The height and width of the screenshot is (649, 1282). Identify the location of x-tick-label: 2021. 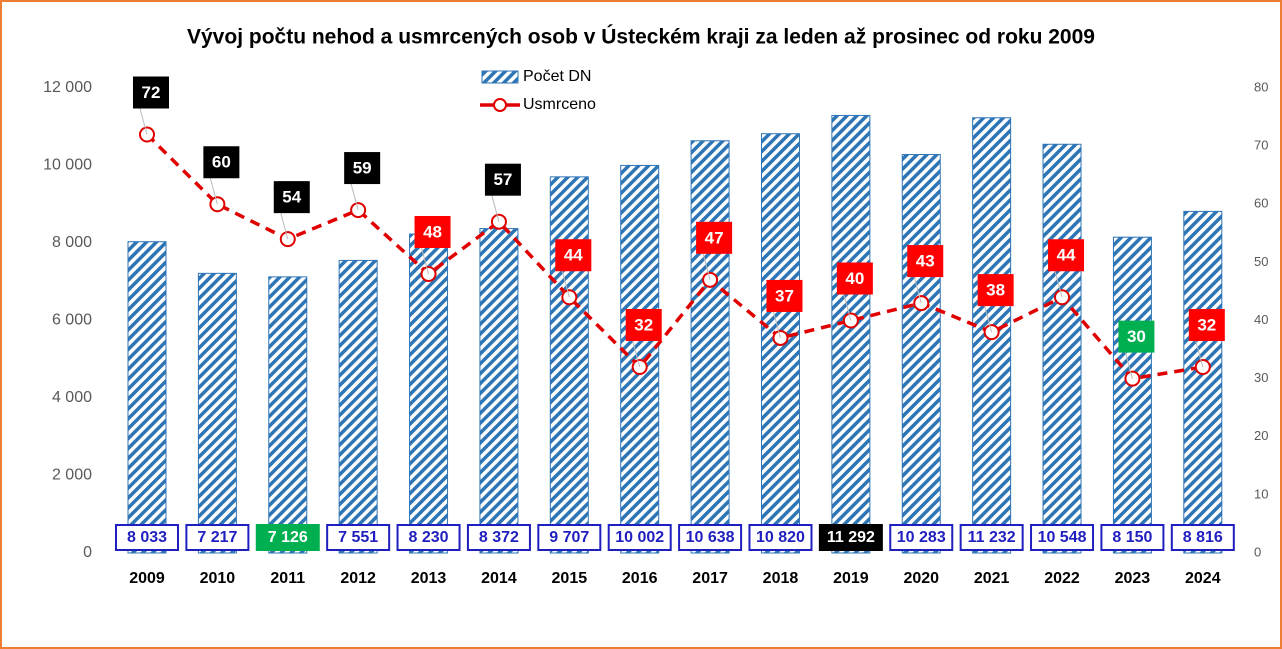
(992, 578).